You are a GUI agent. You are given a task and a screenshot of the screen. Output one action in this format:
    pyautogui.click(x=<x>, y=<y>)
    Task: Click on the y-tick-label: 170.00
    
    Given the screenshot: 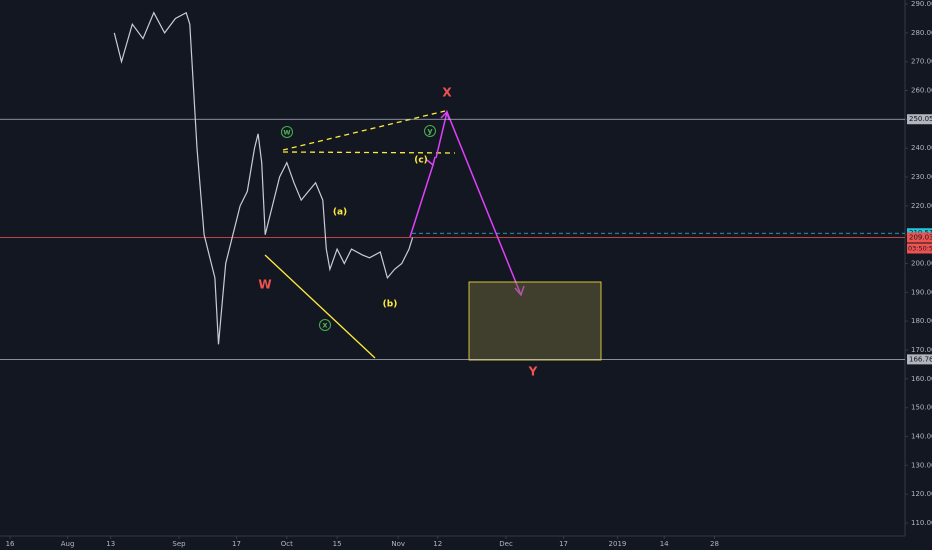 What is the action you would take?
    pyautogui.click(x=921, y=350)
    